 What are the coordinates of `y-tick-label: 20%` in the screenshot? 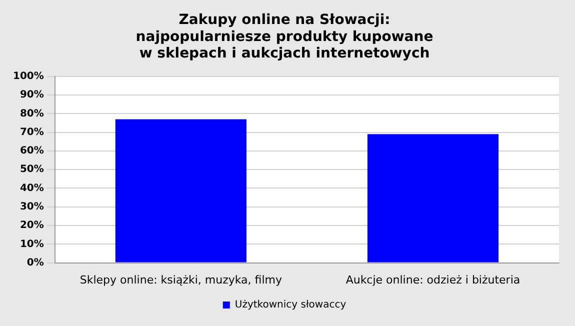 It's located at (32, 226).